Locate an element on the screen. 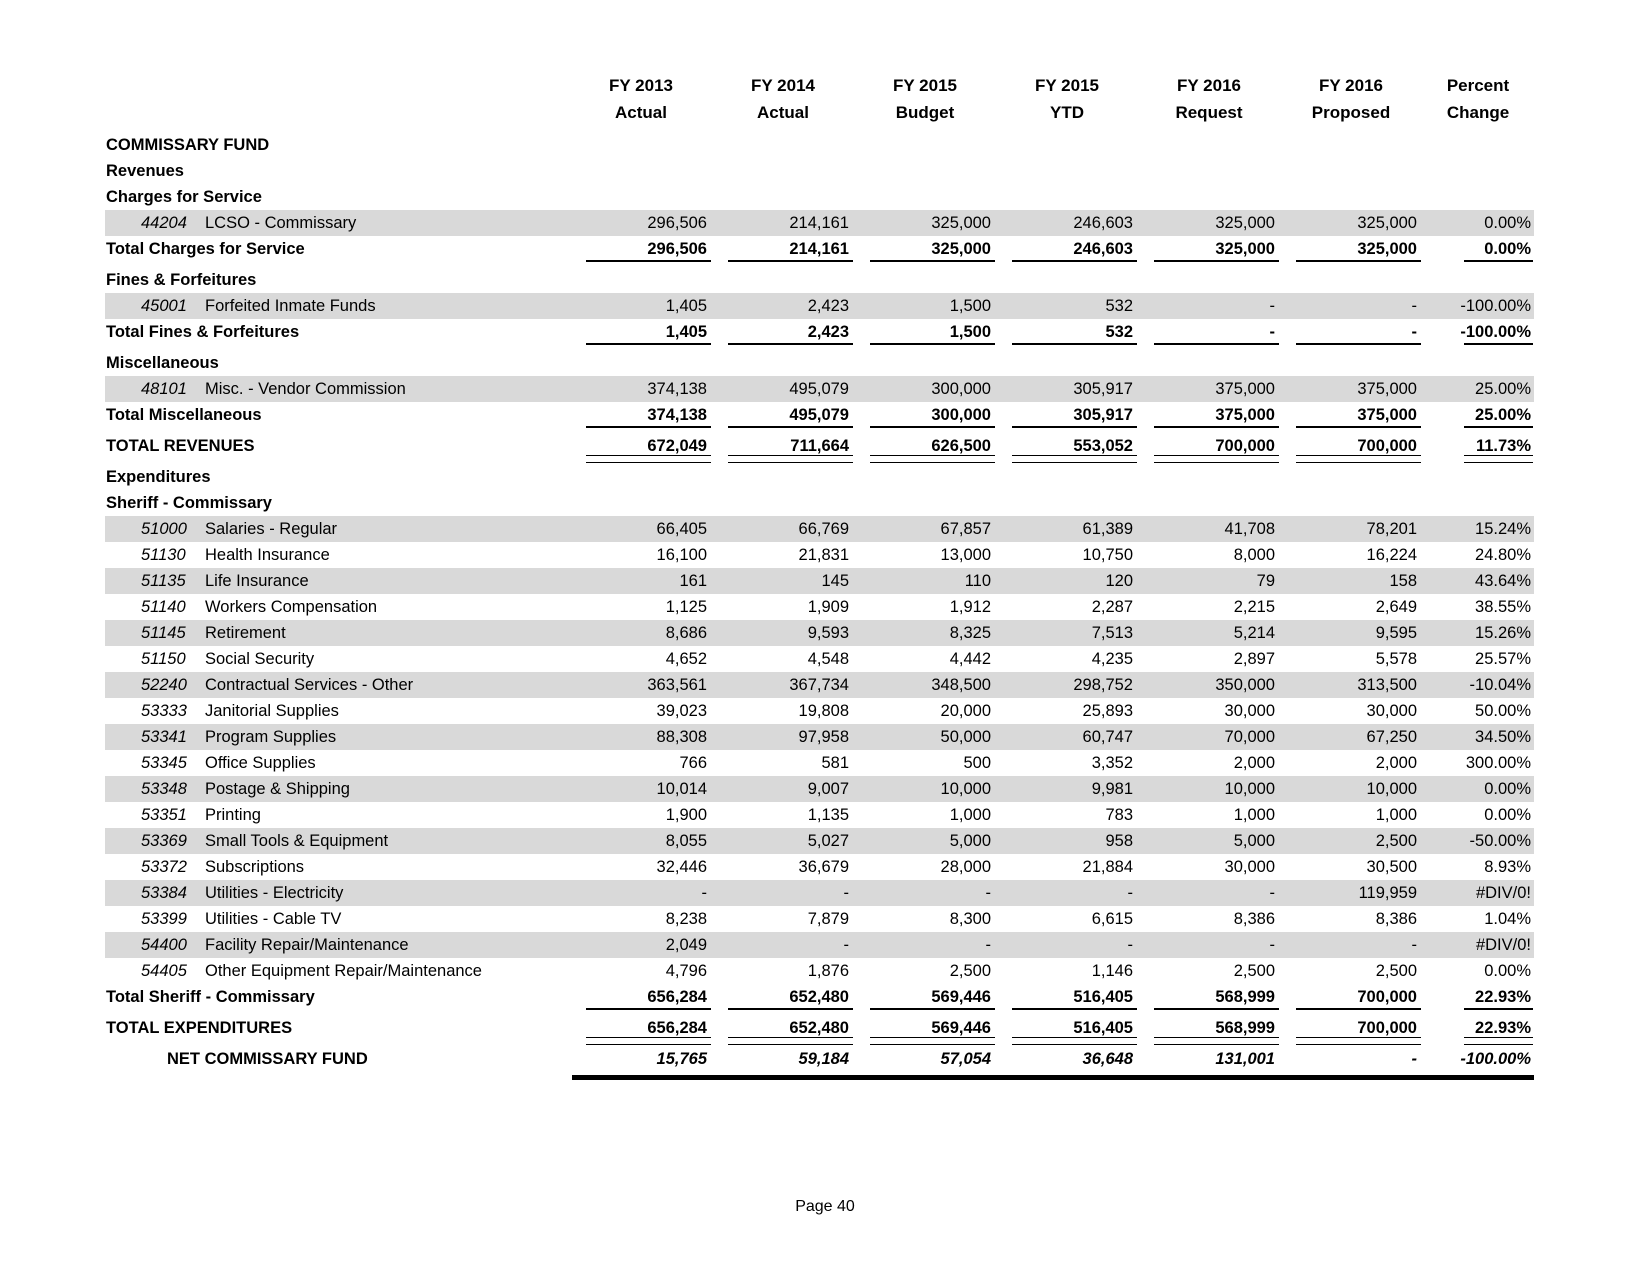 The width and height of the screenshot is (1650, 1275). amount-value: 246,603 is located at coordinates (1067, 249).